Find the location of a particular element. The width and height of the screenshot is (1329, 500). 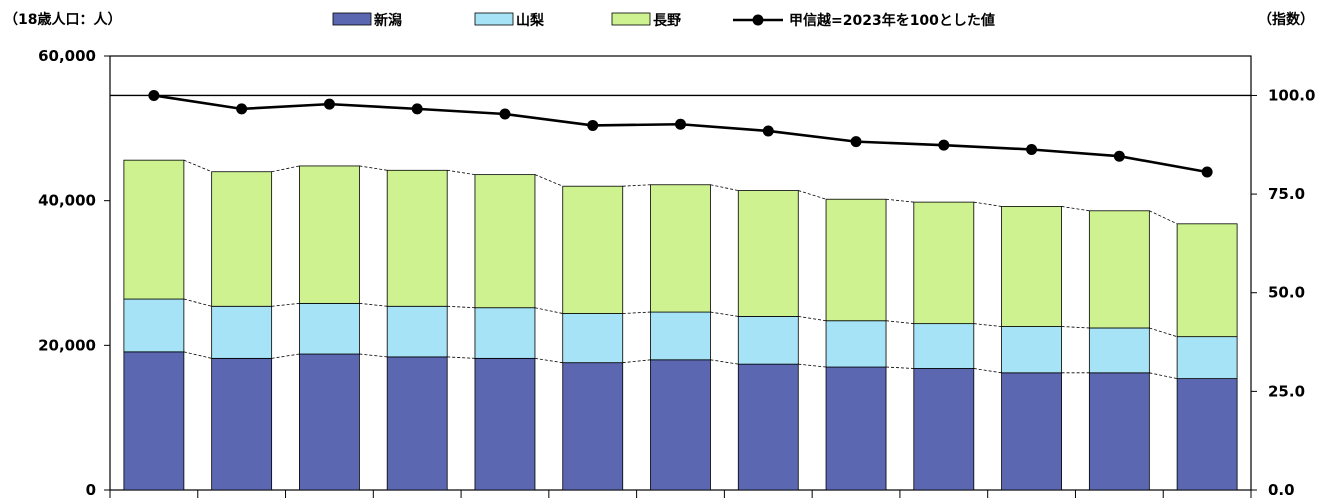

legend-label-niigata: 新潟 is located at coordinates (388, 20).